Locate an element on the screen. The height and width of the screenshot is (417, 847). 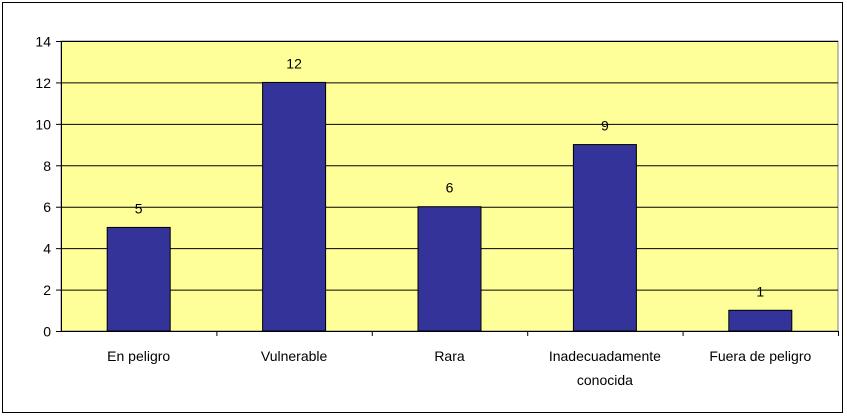
x-category-label: Inadecuadamente is located at coordinates (605, 356).